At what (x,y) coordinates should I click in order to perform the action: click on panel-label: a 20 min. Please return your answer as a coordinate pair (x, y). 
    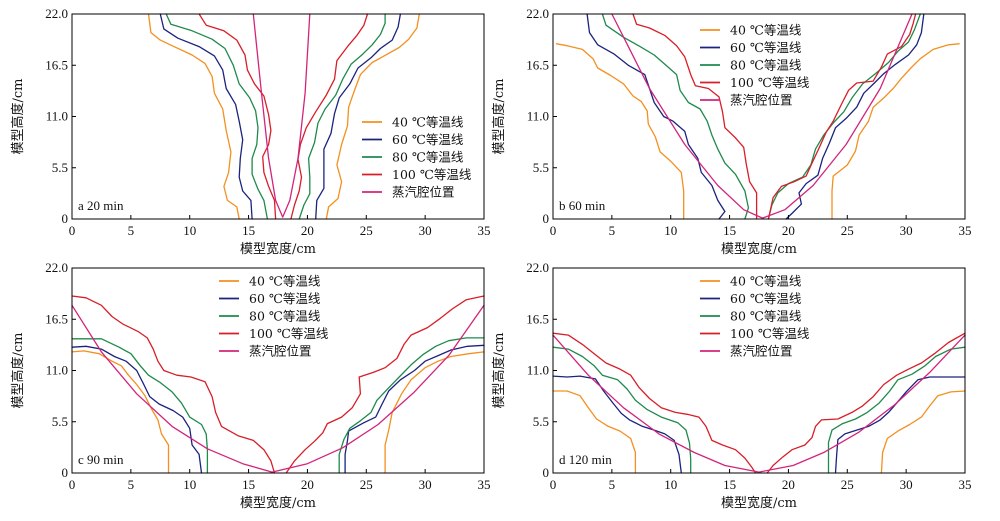
    Looking at the image, I should click on (101, 205).